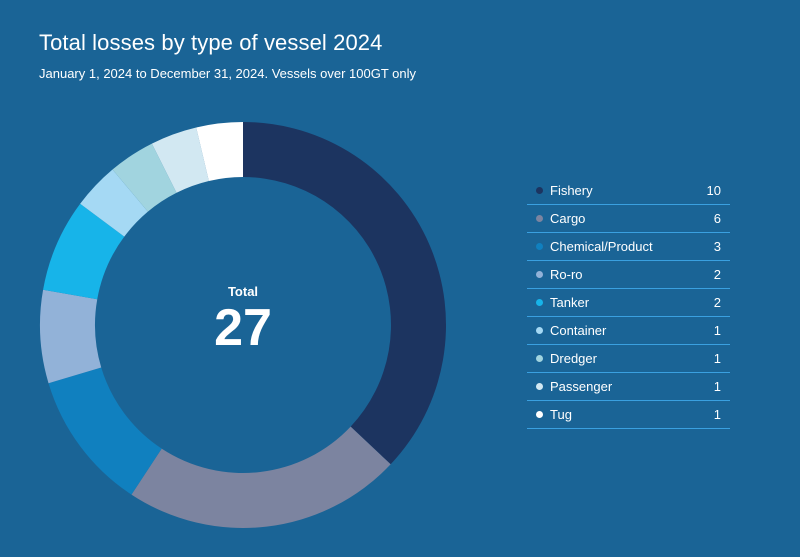 The width and height of the screenshot is (800, 557). Describe the element at coordinates (717, 274) in the screenshot. I see `legend-value-ro-ro: 2` at that location.